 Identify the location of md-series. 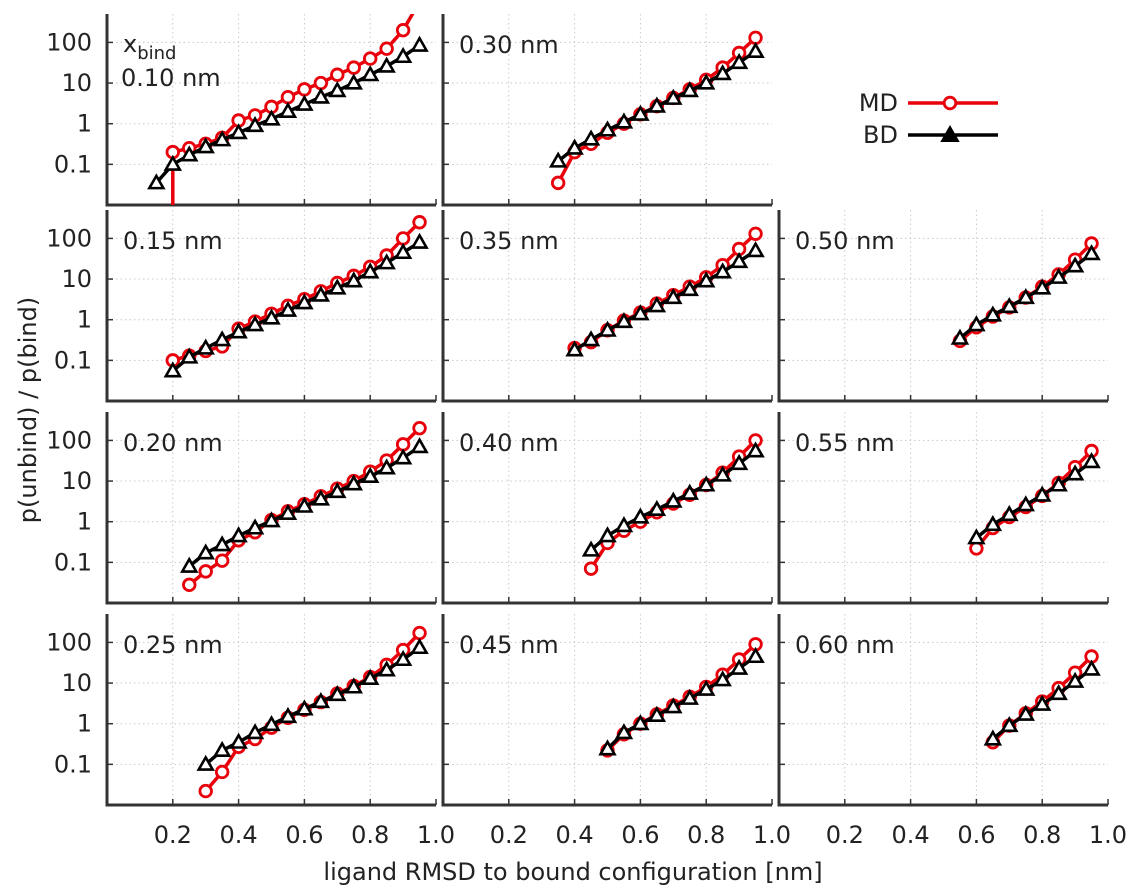
(290, 109).